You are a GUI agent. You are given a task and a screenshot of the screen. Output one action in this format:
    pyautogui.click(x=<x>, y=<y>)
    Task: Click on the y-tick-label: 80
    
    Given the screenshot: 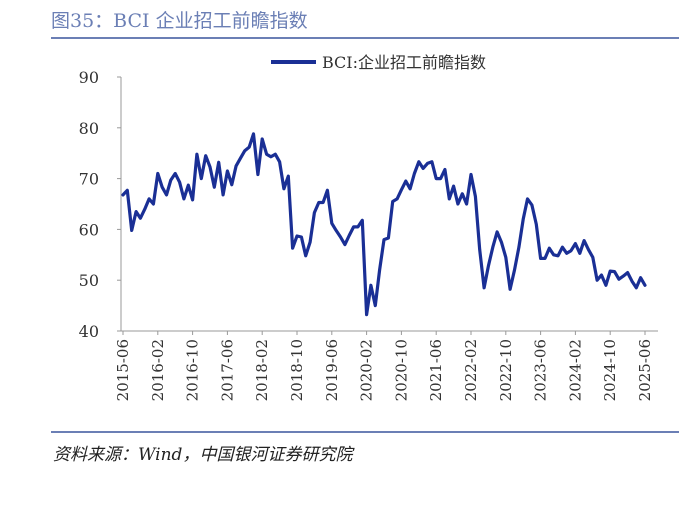 What is the action you would take?
    pyautogui.click(x=89, y=128)
    